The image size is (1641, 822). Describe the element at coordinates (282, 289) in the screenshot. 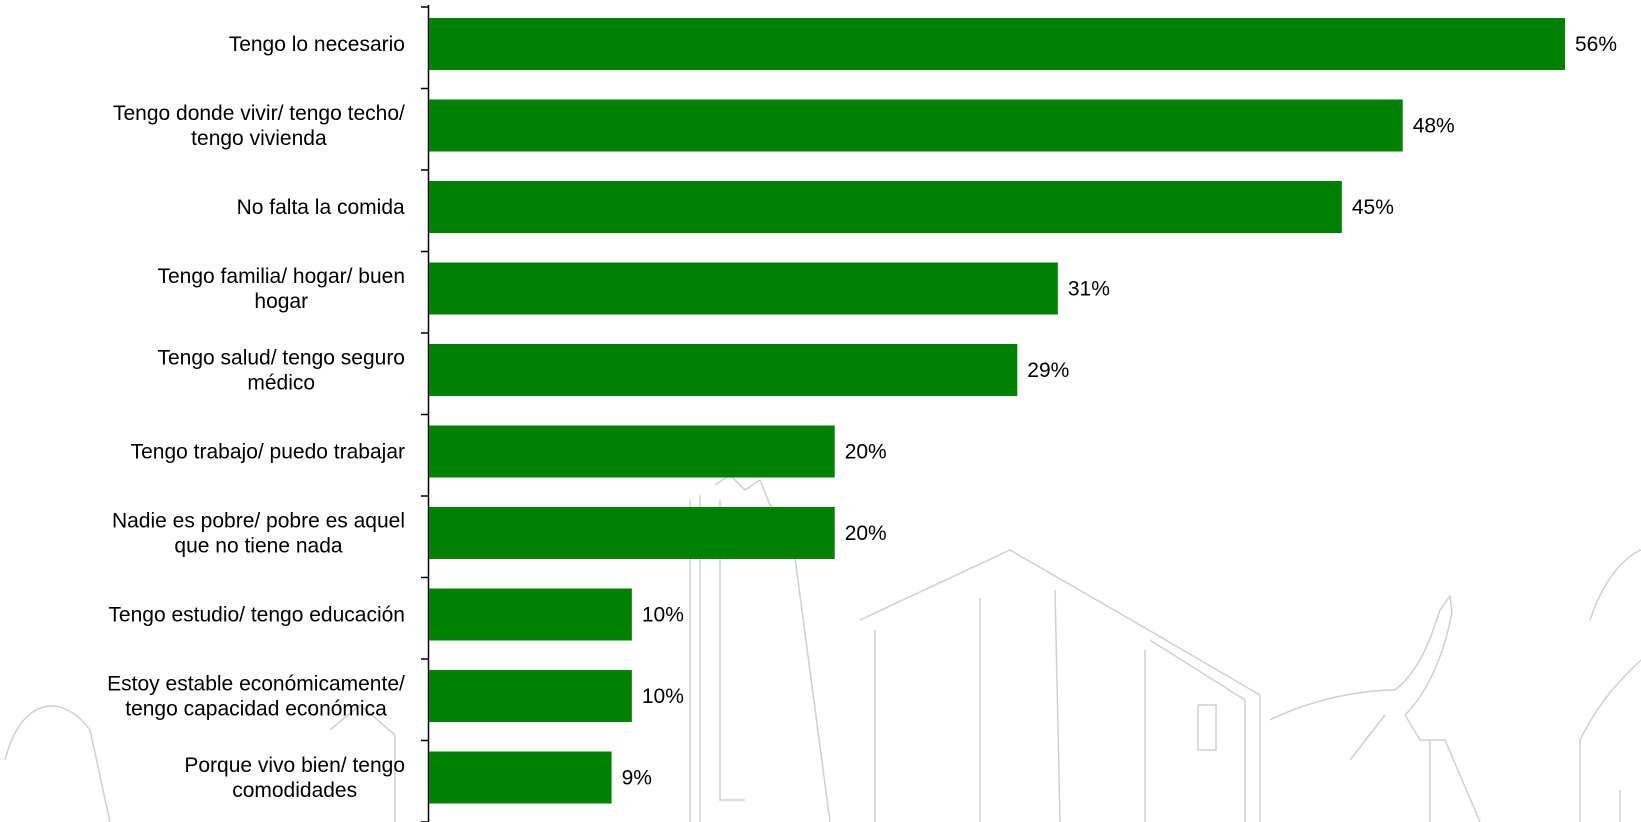

I see `category-label: Tengo familia/ hogar/ buen hogar` at that location.